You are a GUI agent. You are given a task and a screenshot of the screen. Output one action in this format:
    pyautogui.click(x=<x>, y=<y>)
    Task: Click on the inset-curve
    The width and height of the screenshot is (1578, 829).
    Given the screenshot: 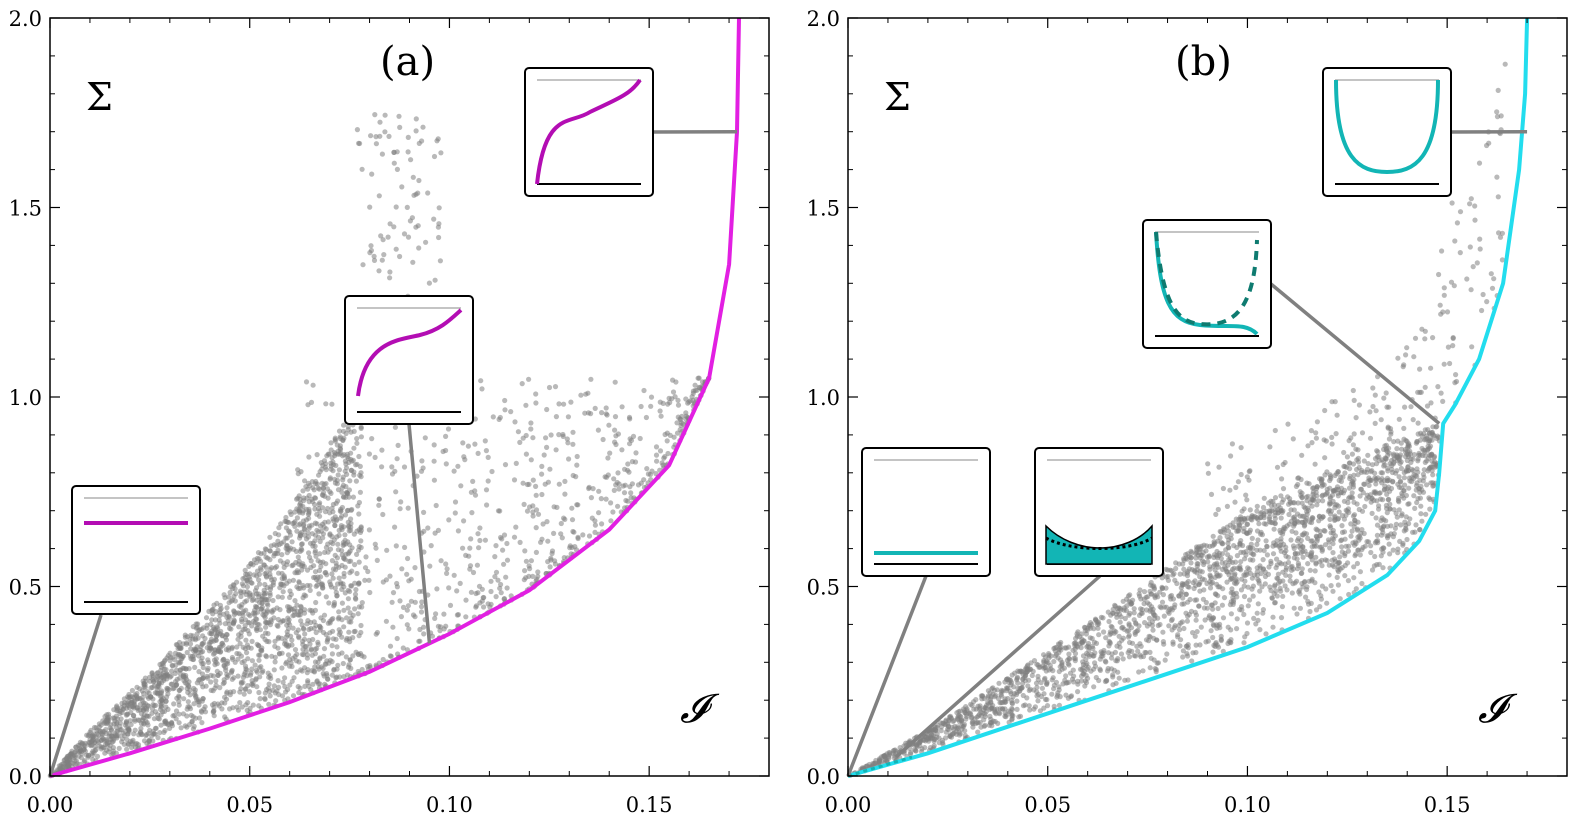 What is the action you would take?
    pyautogui.click(x=588, y=131)
    